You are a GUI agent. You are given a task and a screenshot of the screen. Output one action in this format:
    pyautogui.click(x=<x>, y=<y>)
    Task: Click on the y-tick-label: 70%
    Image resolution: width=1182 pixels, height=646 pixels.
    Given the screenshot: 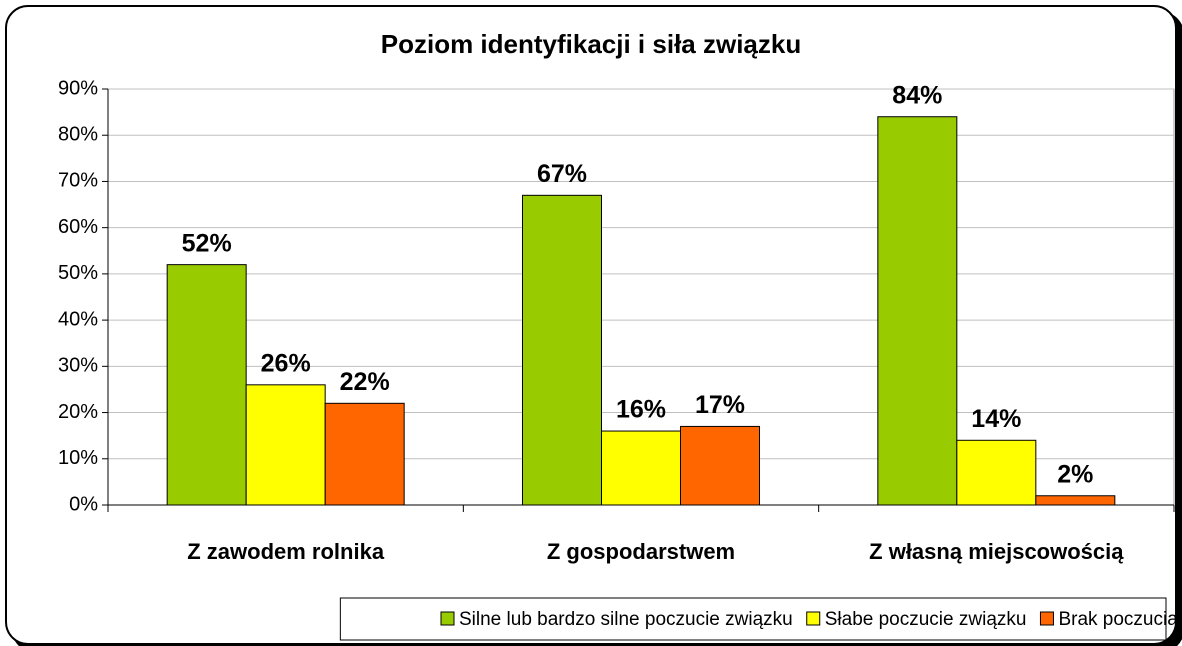 What is the action you would take?
    pyautogui.click(x=78, y=181)
    